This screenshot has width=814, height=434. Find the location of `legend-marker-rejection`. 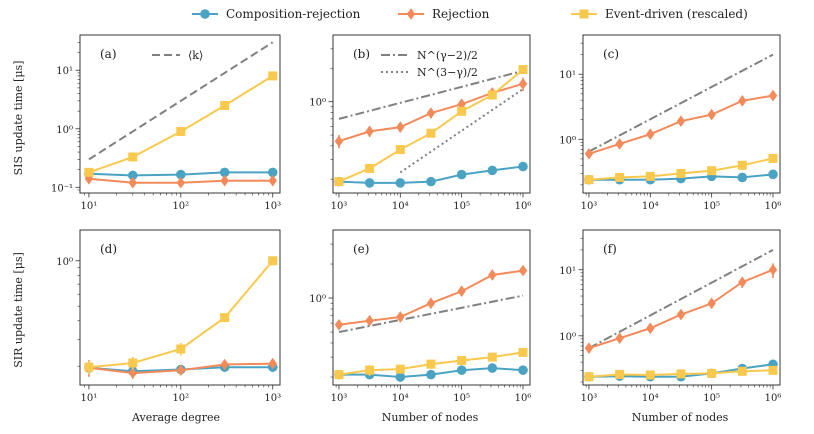

legend-marker-rejection is located at coordinates (411, 14).